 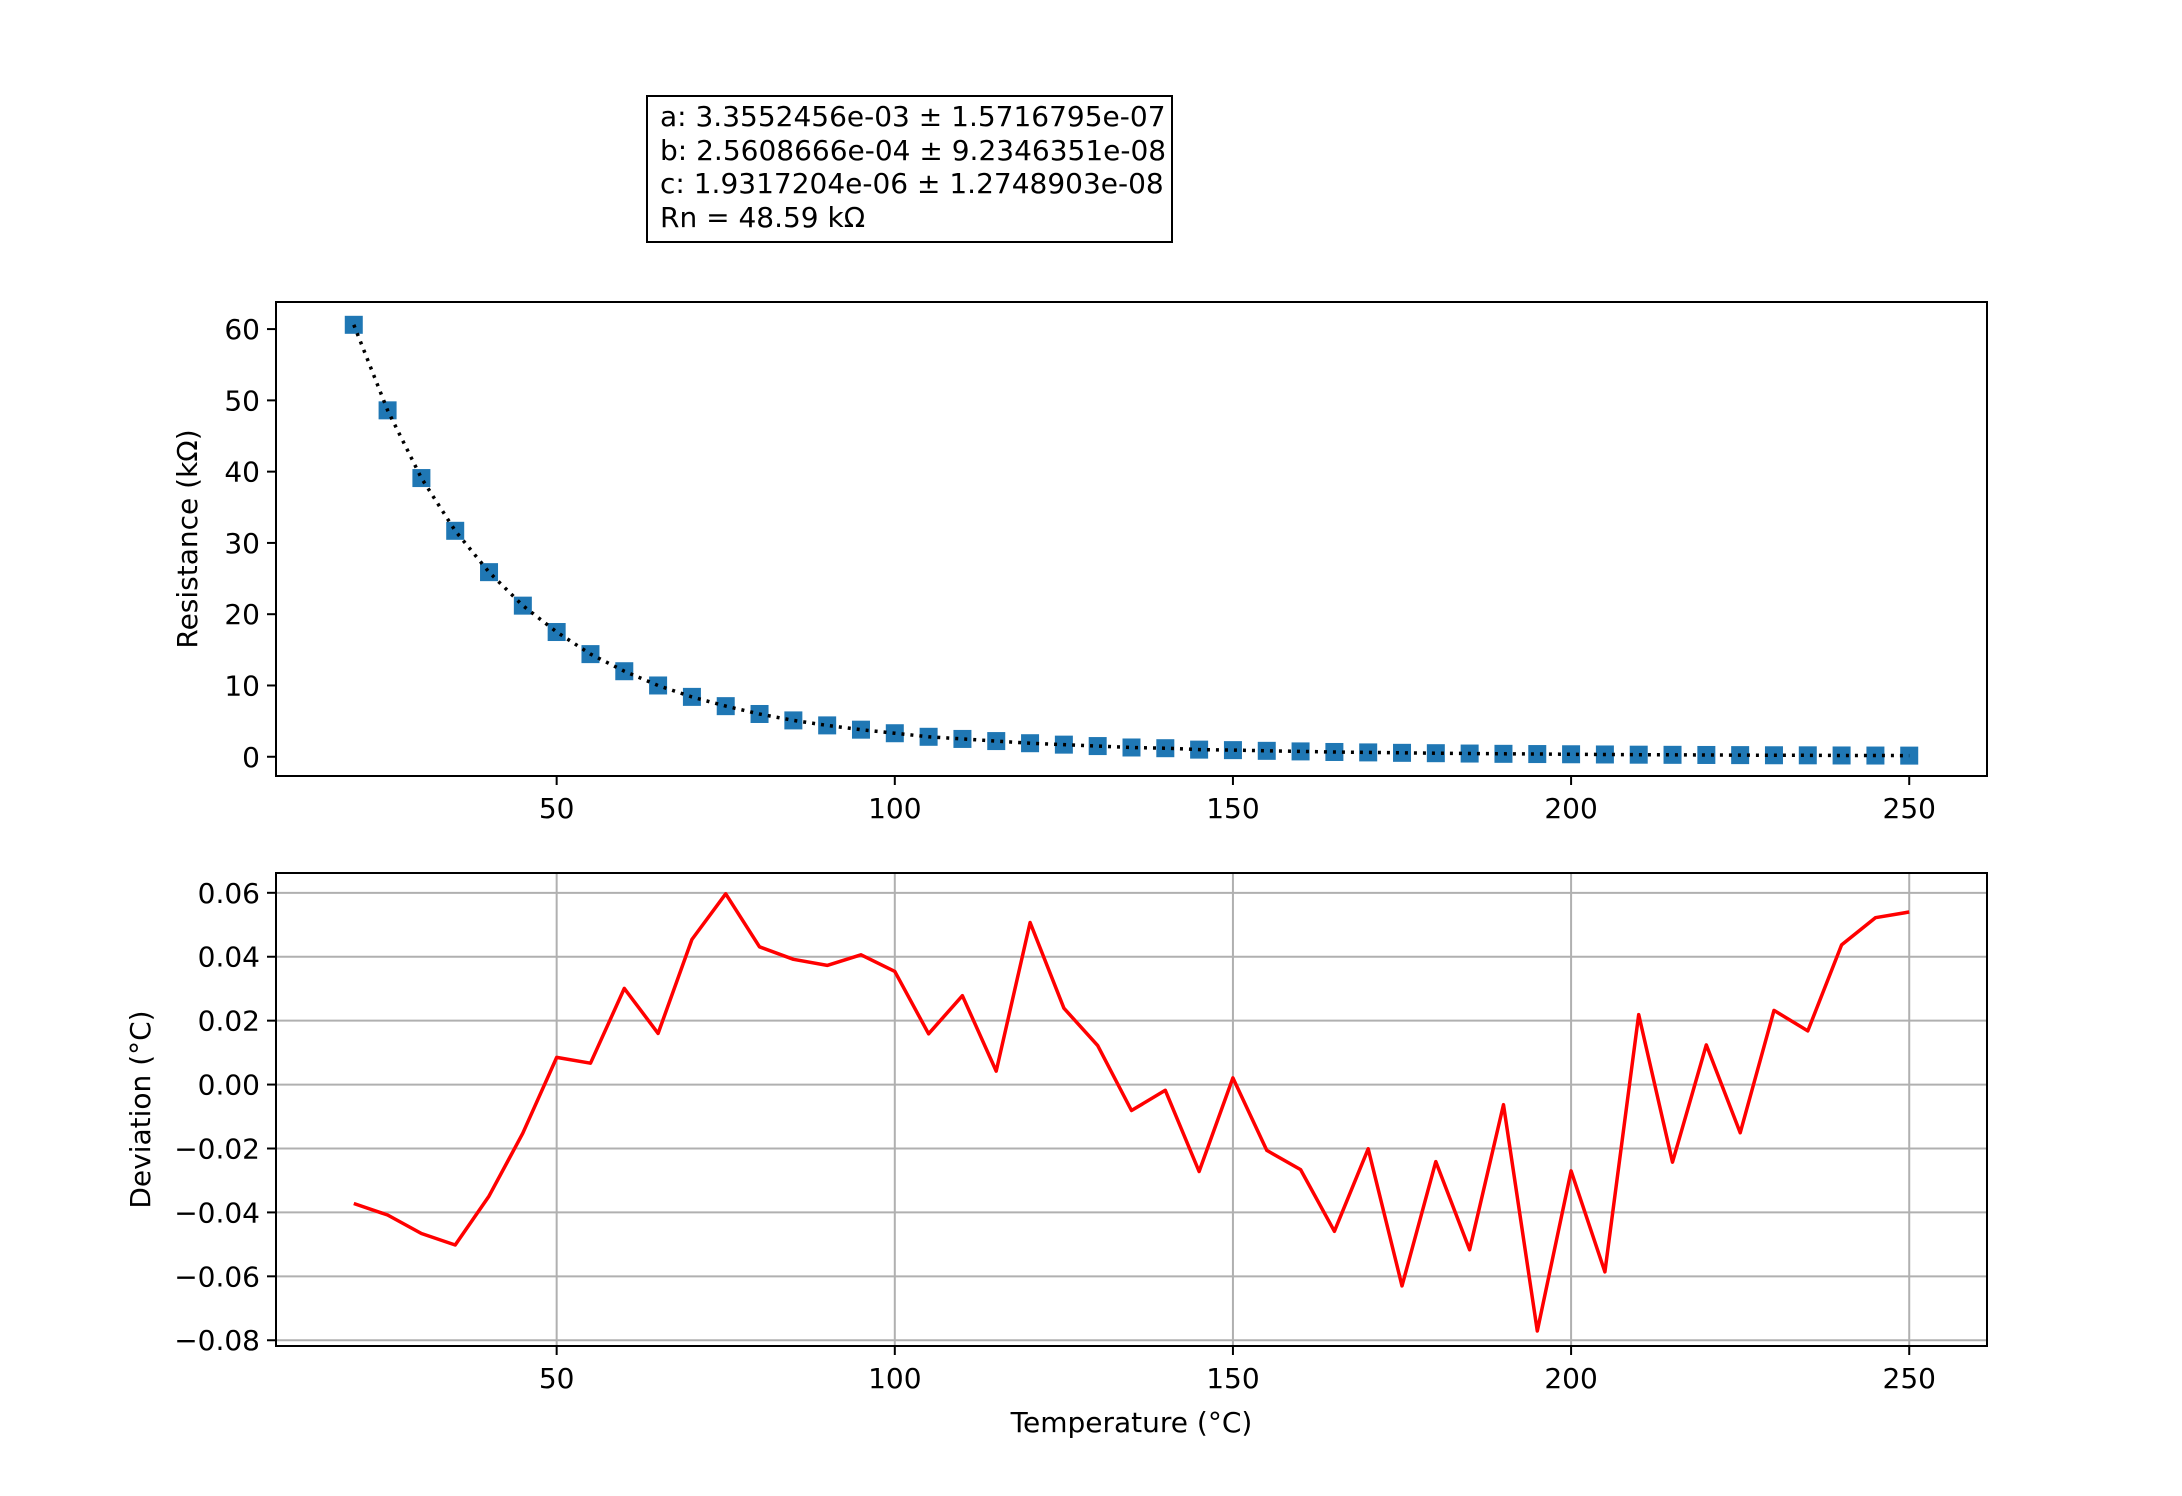 I want to click on resistance-y-tick-label: 30, so click(x=242, y=543).